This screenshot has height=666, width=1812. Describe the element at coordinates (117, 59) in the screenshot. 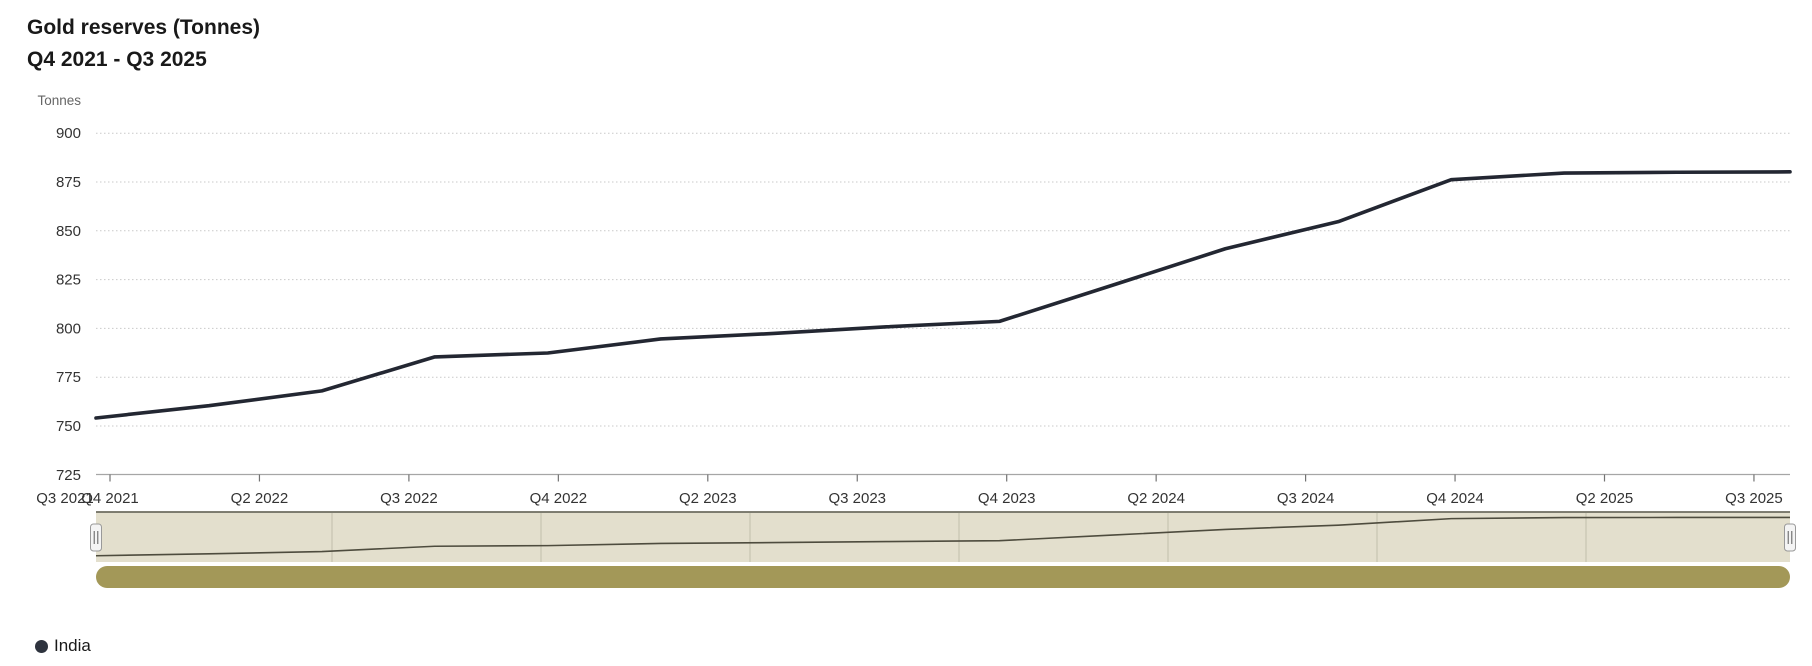

I see `chart-subtitle: Q4 2021 - Q3 2025` at that location.